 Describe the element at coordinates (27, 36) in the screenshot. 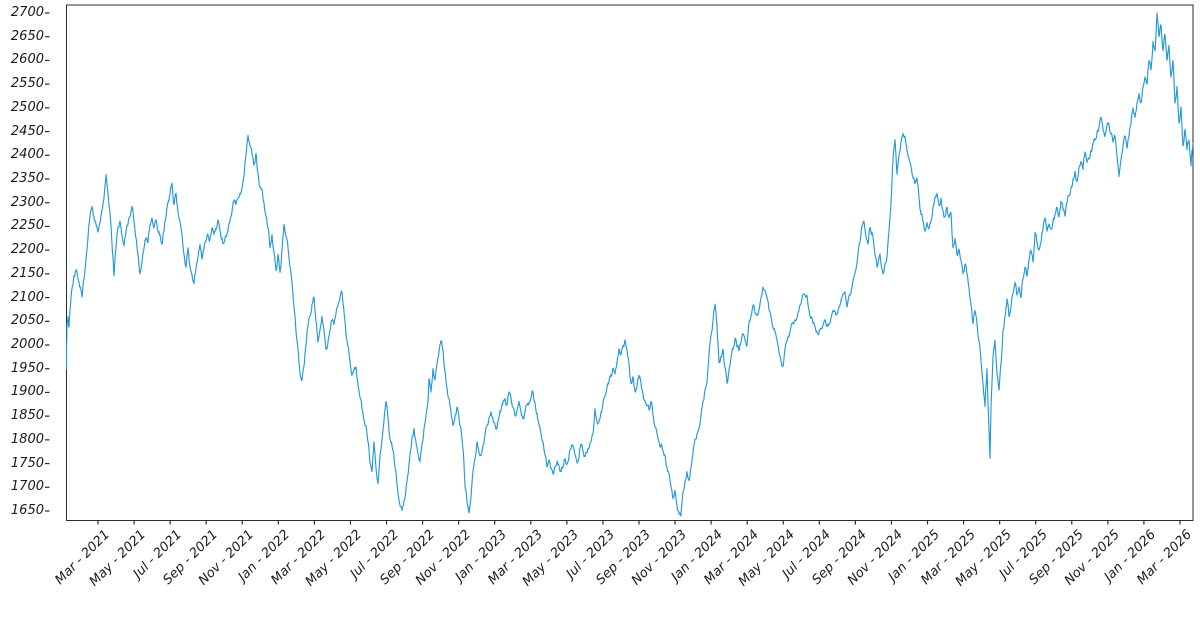

I see `y-tick-label: 2650` at that location.